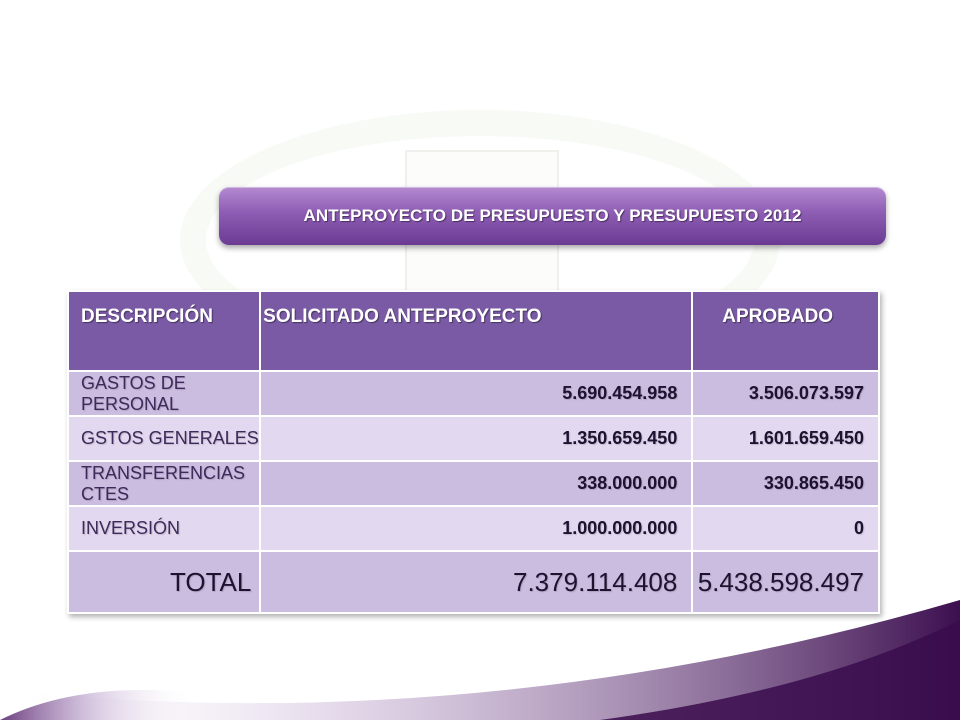  What do you see at coordinates (164, 331) in the screenshot?
I see `header-description: DESCRIPCIÓN` at bounding box center [164, 331].